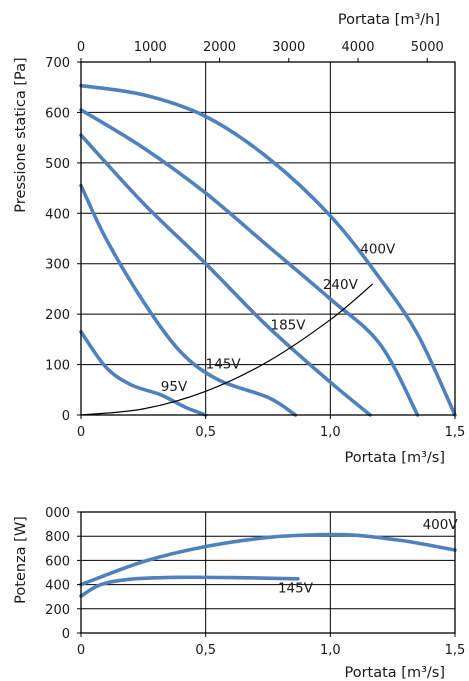  I want to click on x2-tick-label: 1000, so click(150, 47).